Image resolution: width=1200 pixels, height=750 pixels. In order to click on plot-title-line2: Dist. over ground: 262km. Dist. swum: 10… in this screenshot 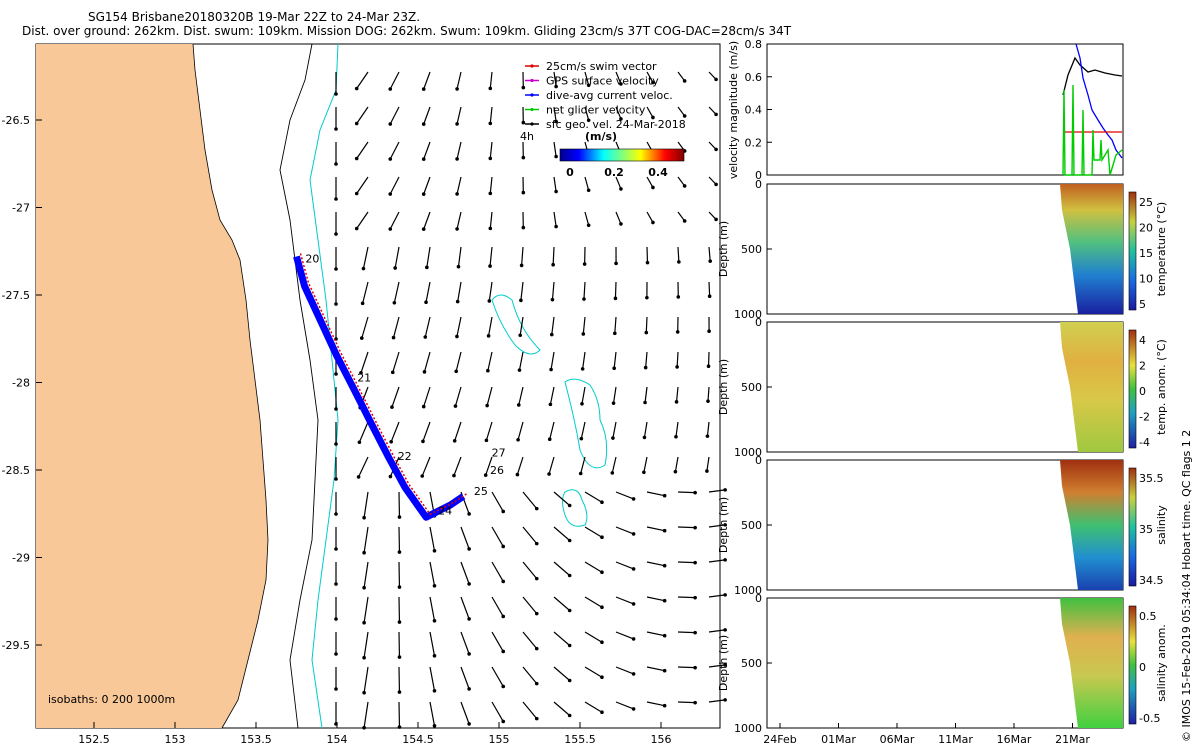, I will do `click(407, 31)`.